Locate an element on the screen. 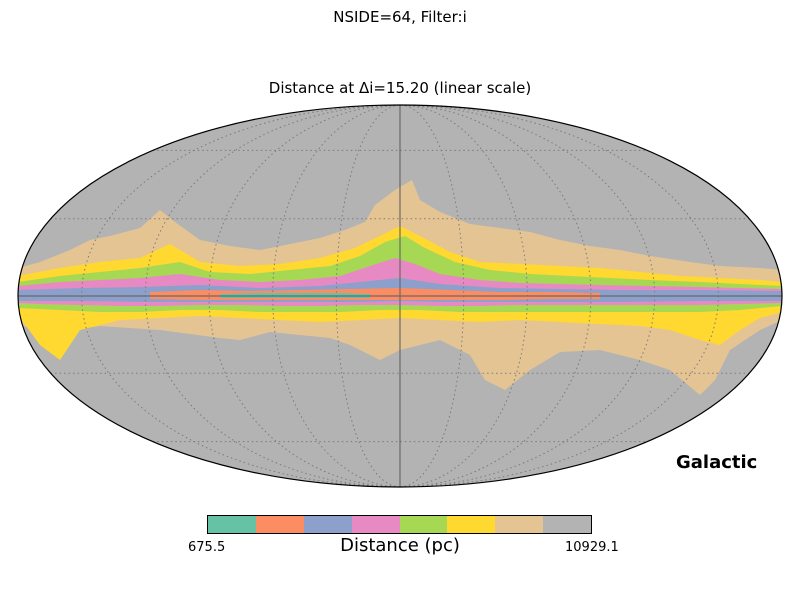 The width and height of the screenshot is (800, 600). colorbar-min-label: 675.5 is located at coordinates (207, 547).